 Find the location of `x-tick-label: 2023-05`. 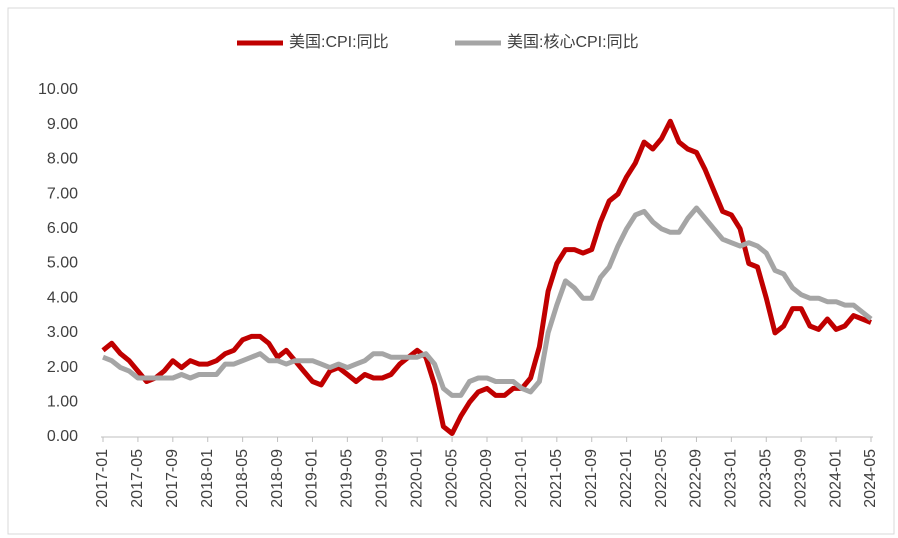

x-tick-label: 2023-05 is located at coordinates (765, 478).